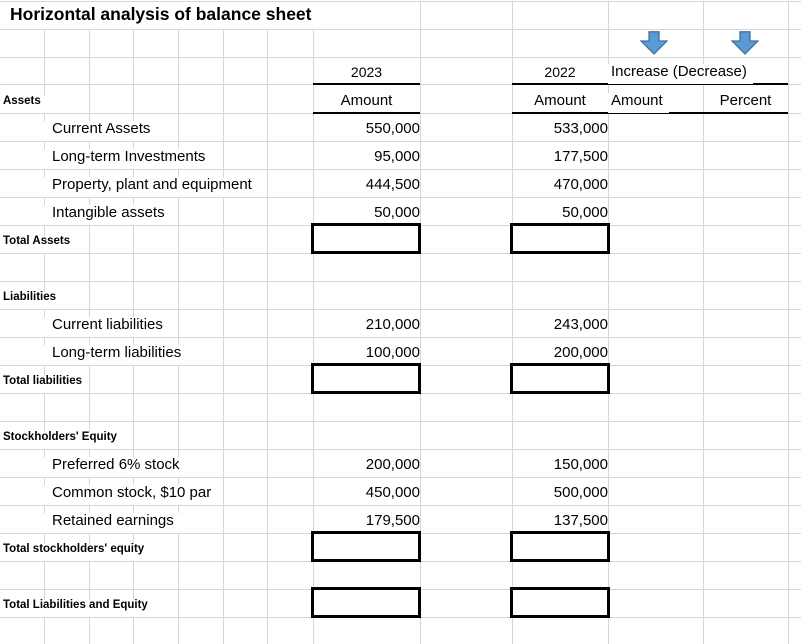 This screenshot has width=801, height=644. I want to click on total-stockholders-equity-2023-input, so click(366, 546).